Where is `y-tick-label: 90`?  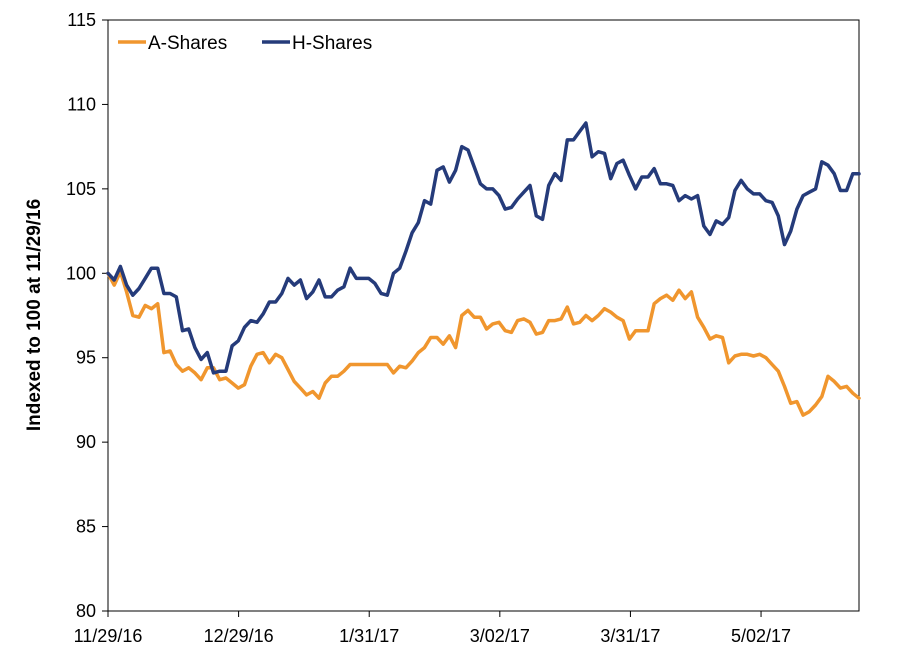 y-tick-label: 90 is located at coordinates (86, 442).